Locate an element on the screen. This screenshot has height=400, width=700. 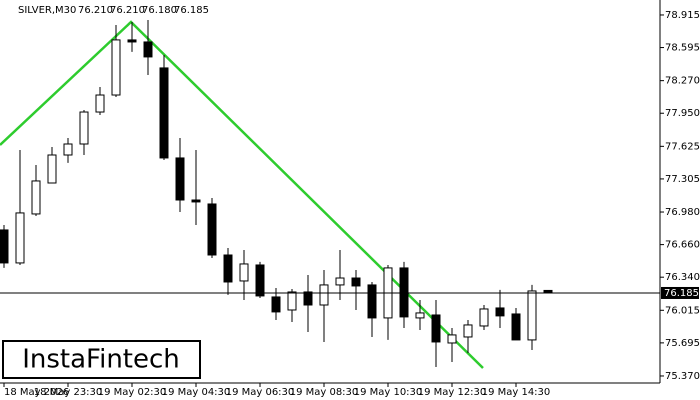
logo: InstaFintech is located at coordinates (101, 360).